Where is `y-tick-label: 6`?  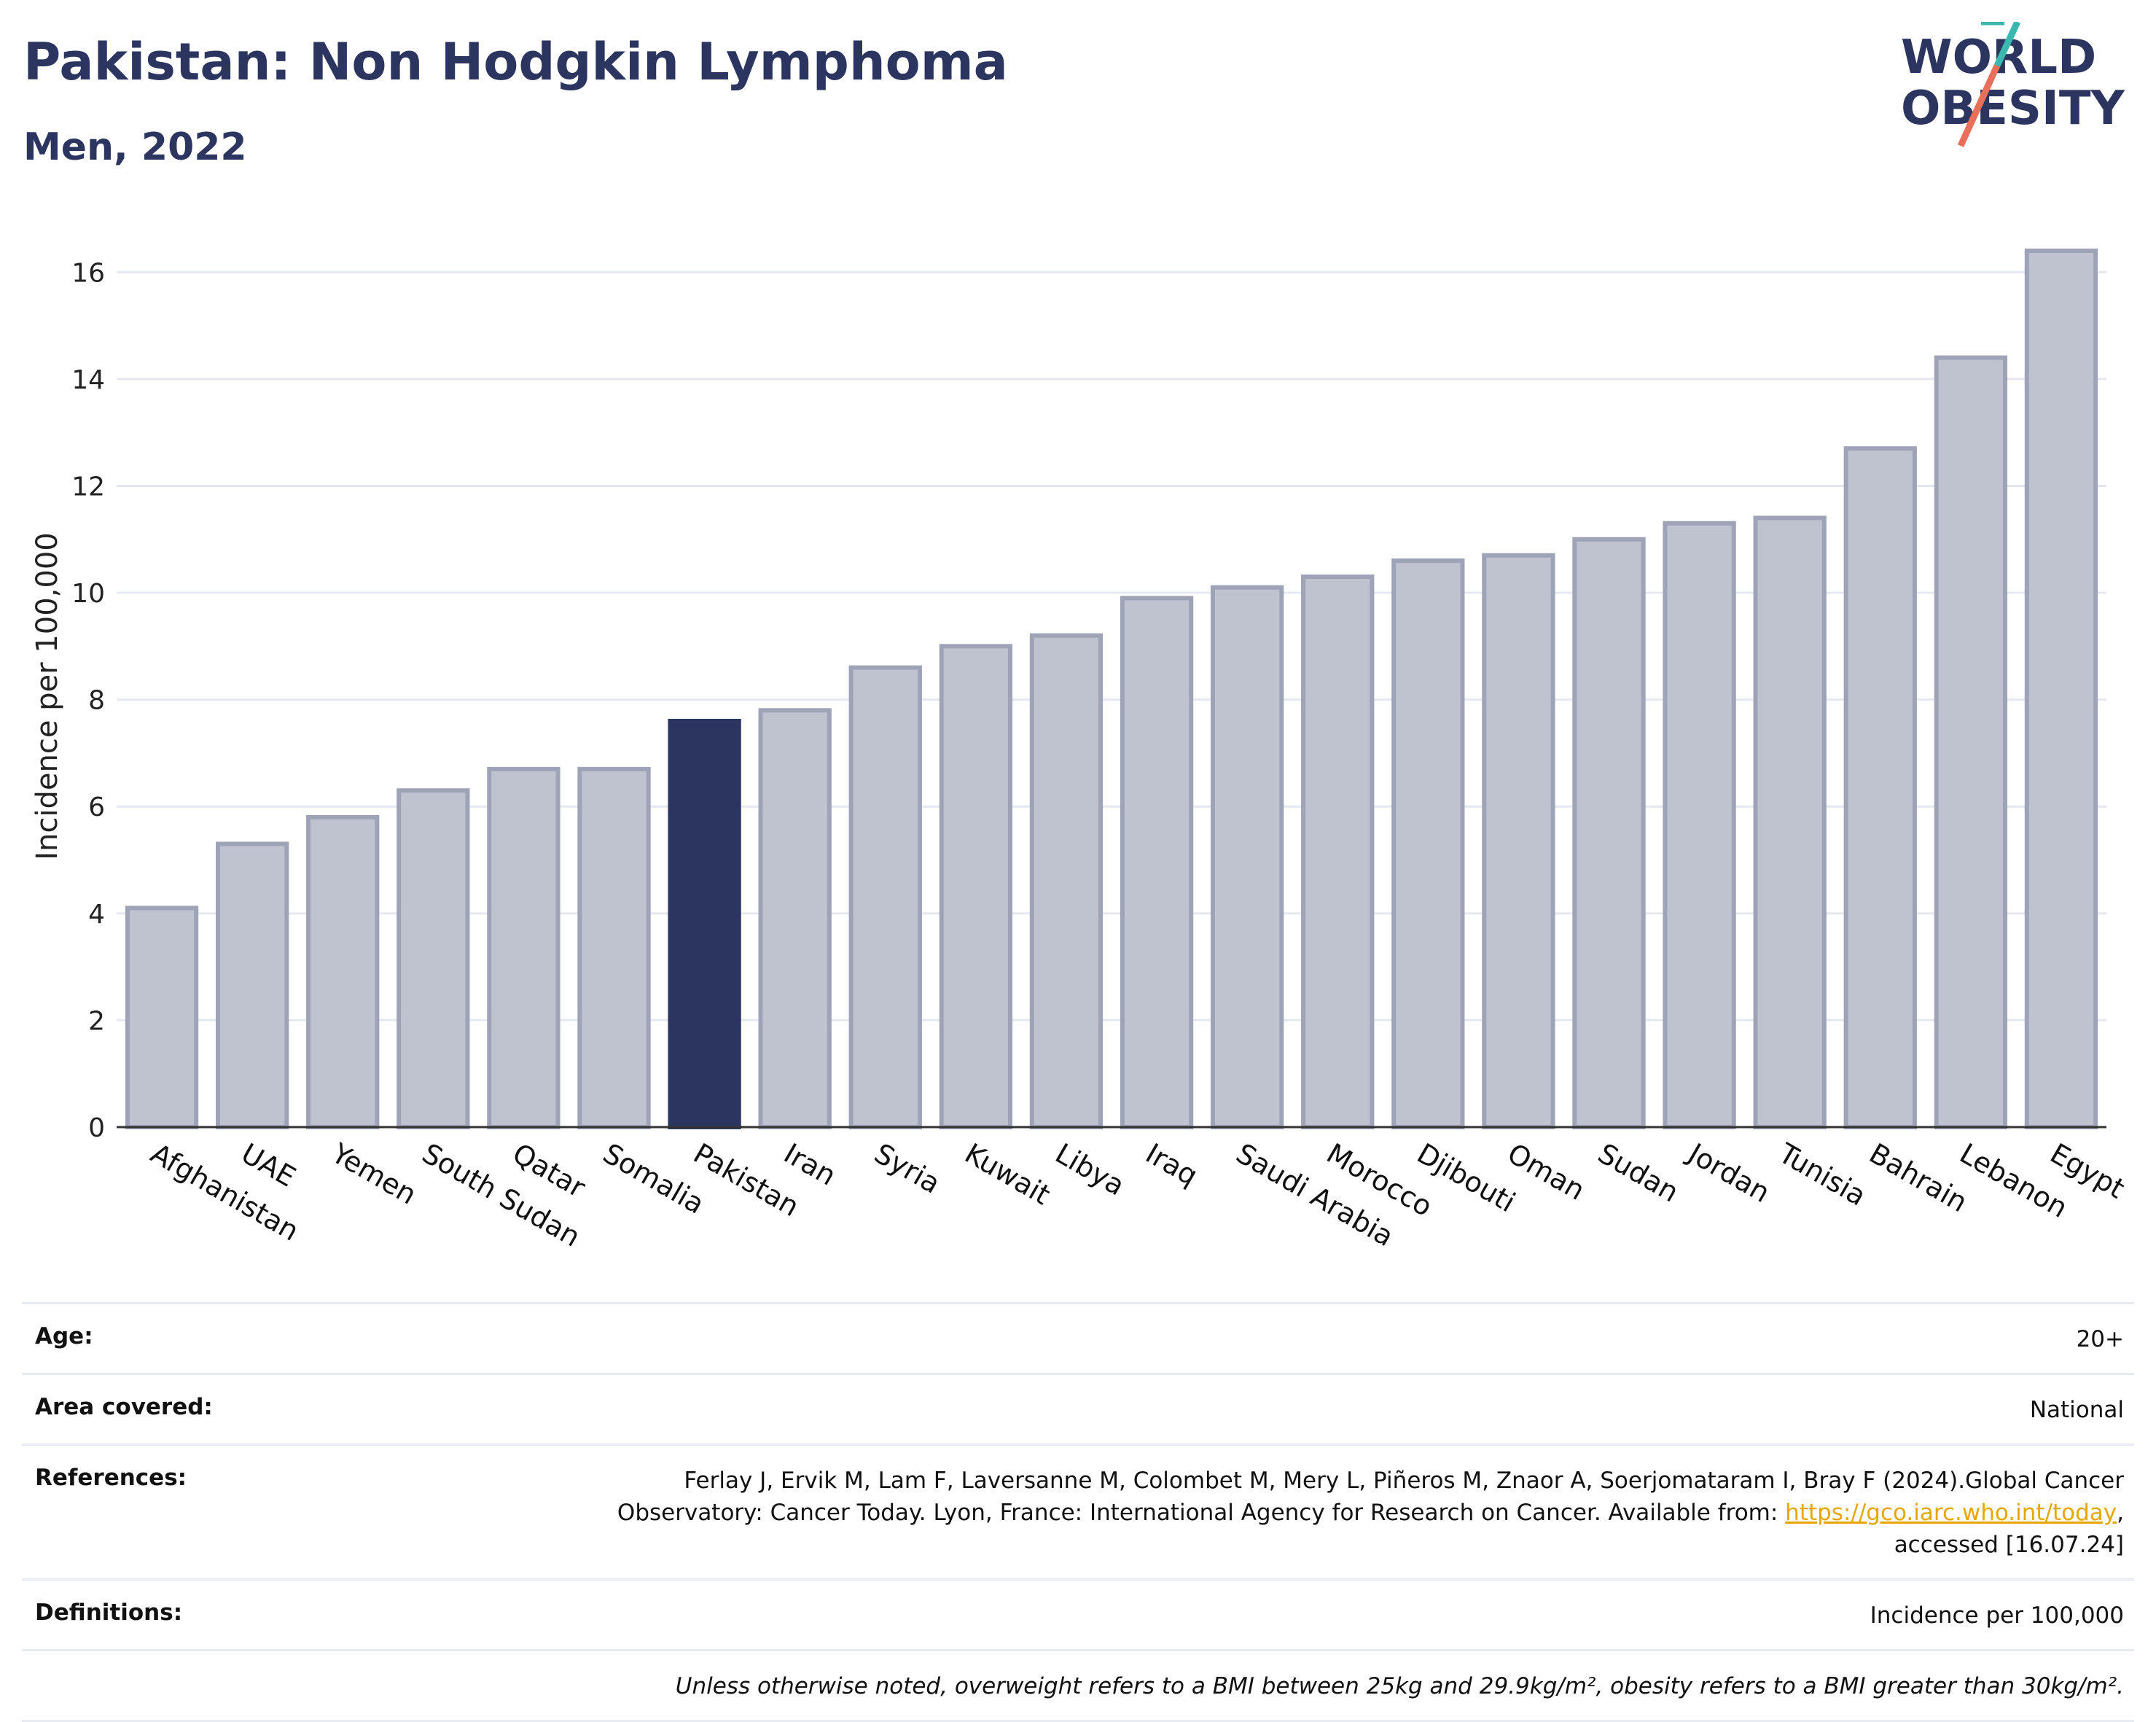
y-tick-label: 6 is located at coordinates (97, 807).